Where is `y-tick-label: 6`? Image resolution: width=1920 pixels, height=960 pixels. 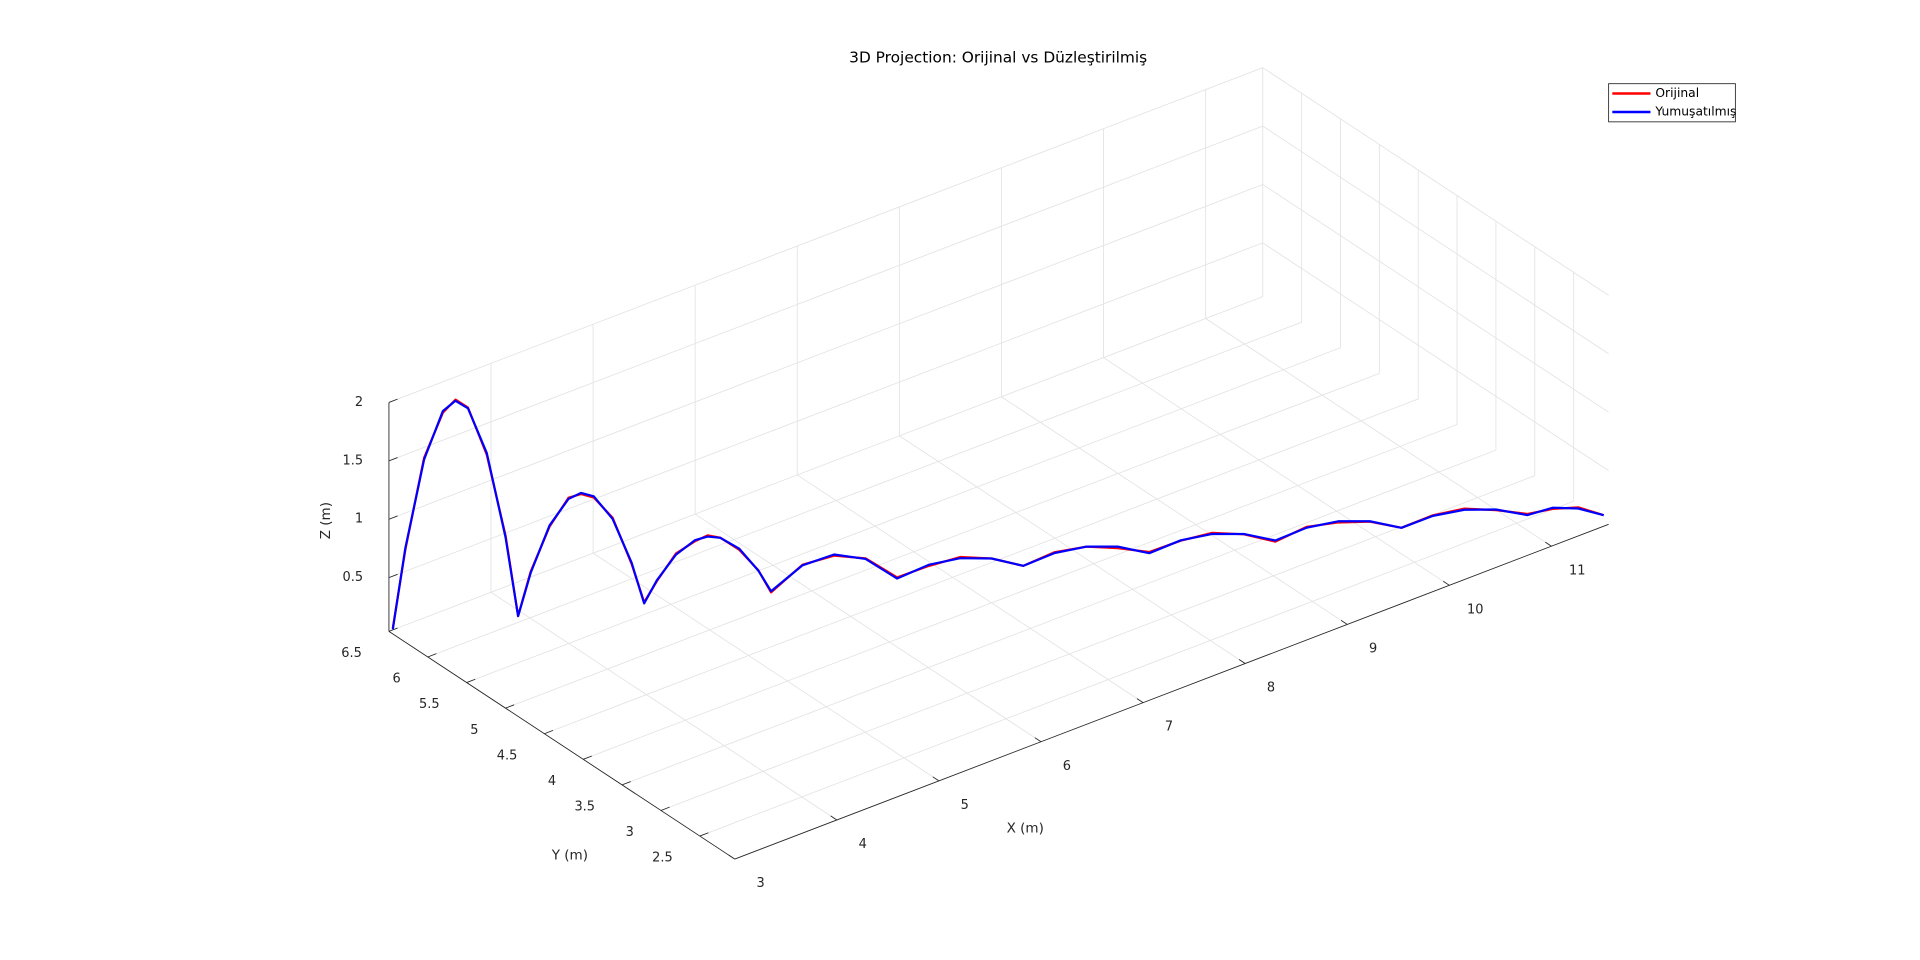 y-tick-label: 6 is located at coordinates (396, 679).